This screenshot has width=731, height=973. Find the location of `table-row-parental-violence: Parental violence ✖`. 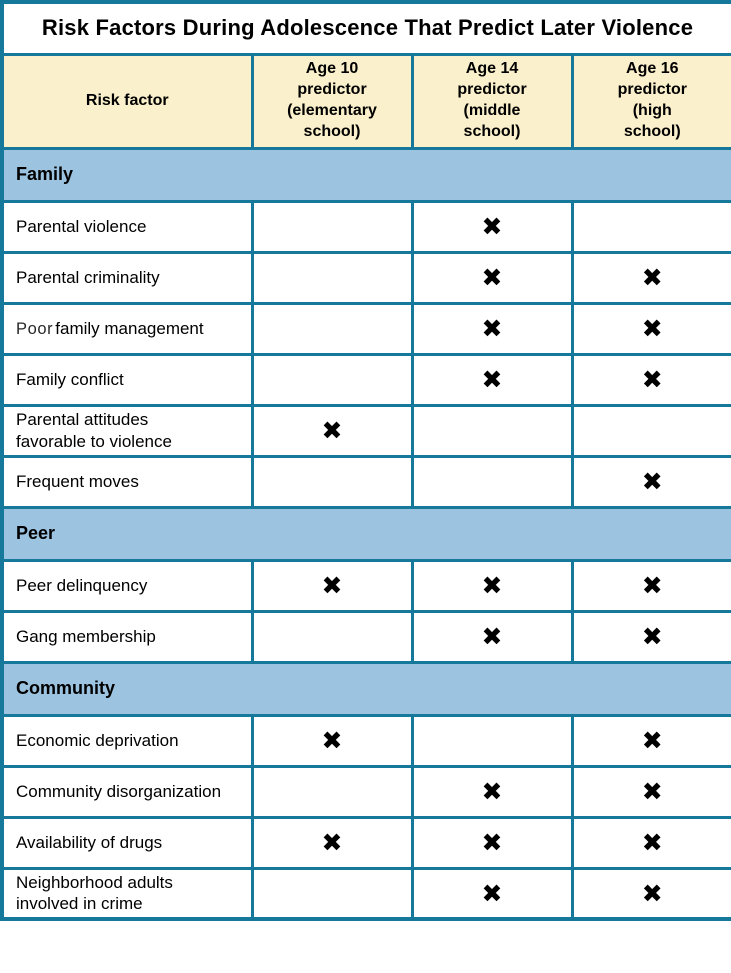

table-row-parental-violence: Parental violence ✖ is located at coordinates (365, 226).